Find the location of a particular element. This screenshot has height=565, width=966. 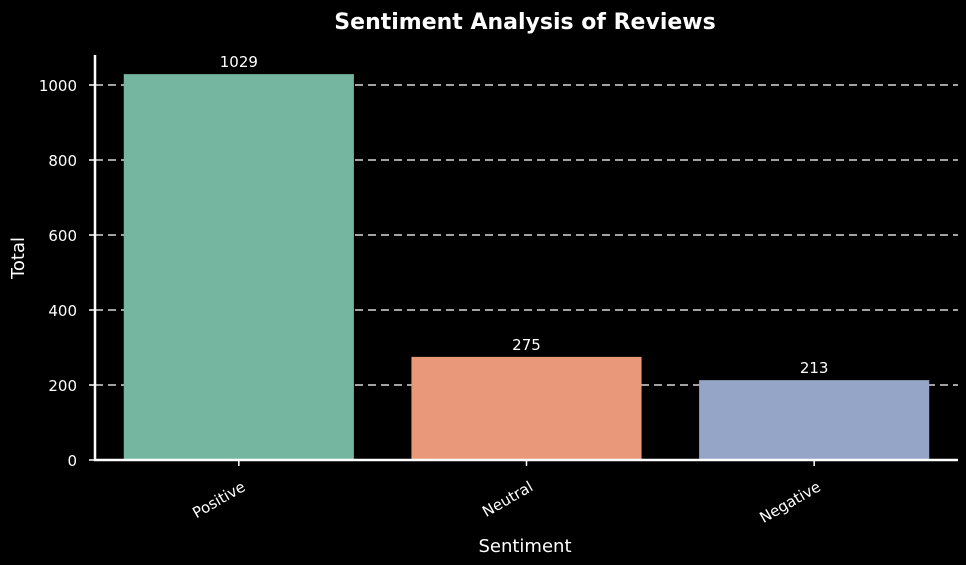

bar-neutral is located at coordinates (526, 408).